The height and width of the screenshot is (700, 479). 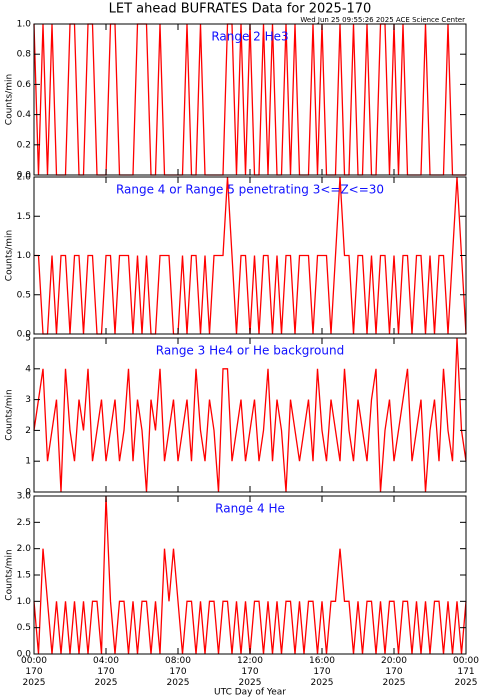 I want to click on y-tick-label: 0.2, so click(x=24, y=145).